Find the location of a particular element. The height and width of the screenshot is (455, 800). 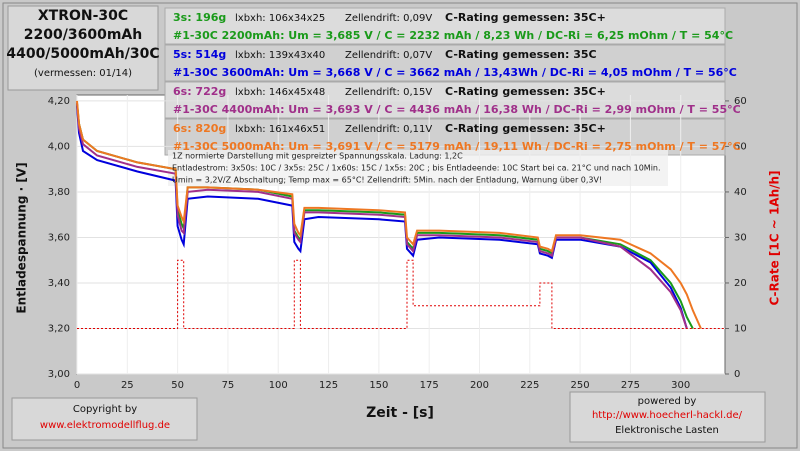

y-tick-label: 3,60 is located at coordinates (59, 237).